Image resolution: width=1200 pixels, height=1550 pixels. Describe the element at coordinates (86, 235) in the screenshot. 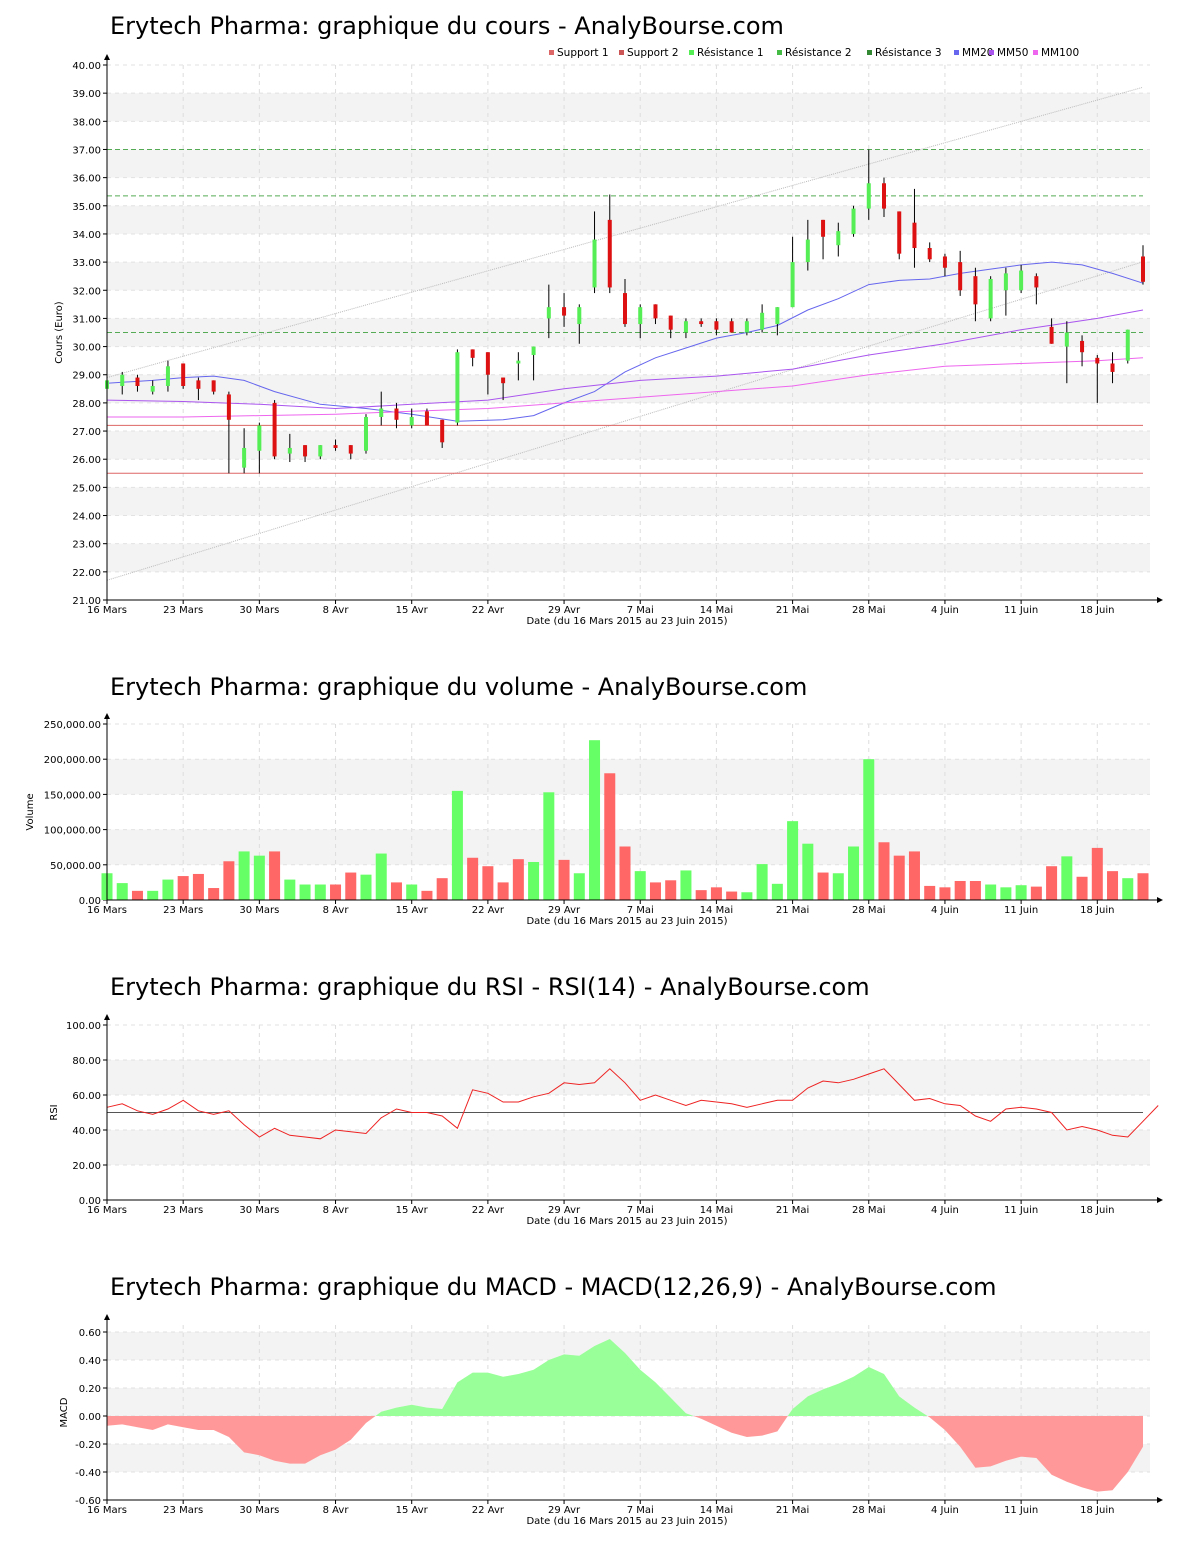

I see `y-tick-label: 34.00` at that location.